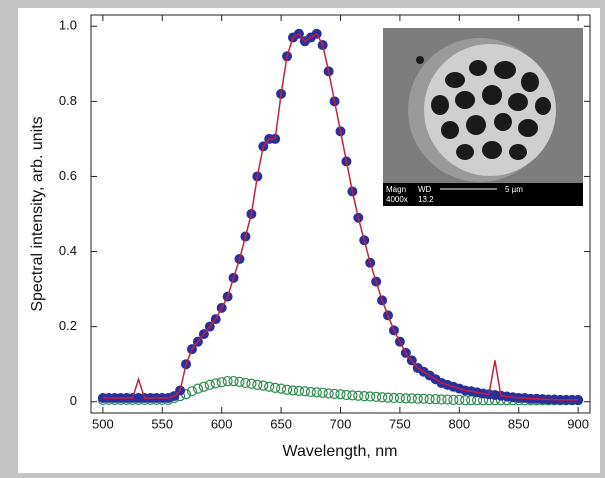 The image size is (605, 478). What do you see at coordinates (68, 175) in the screenshot?
I see `y-tick-label: 0.6` at bounding box center [68, 175].